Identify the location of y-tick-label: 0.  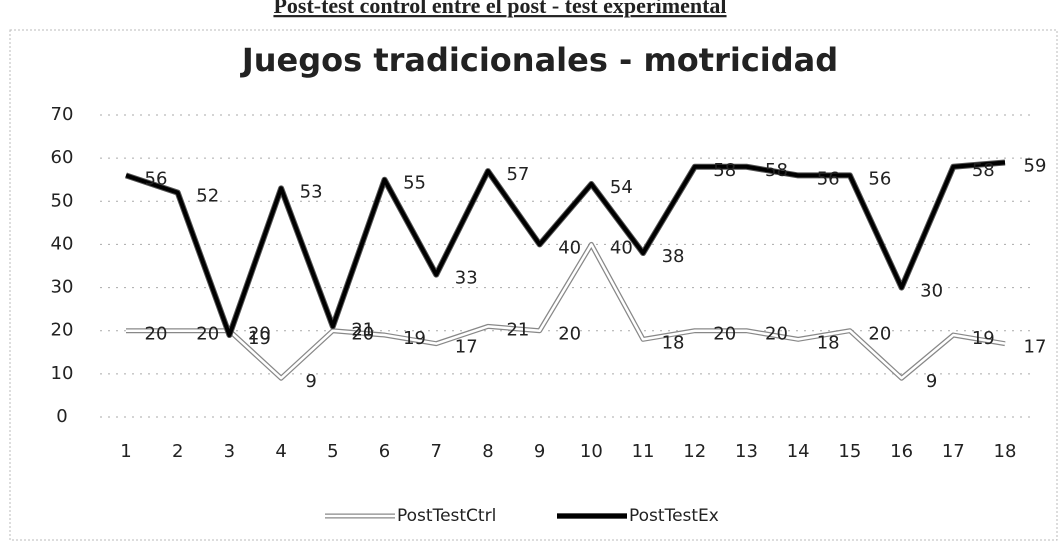
(61, 416).